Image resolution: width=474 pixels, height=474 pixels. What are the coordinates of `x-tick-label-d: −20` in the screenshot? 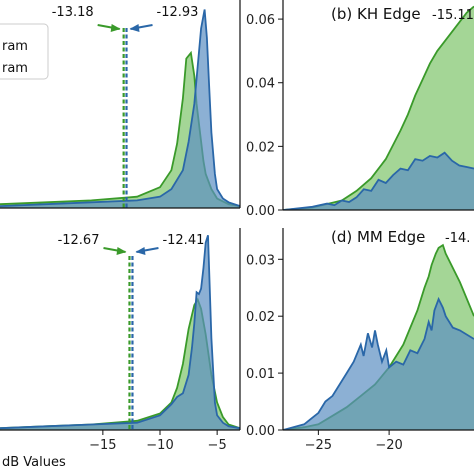 It's located at (388, 445).